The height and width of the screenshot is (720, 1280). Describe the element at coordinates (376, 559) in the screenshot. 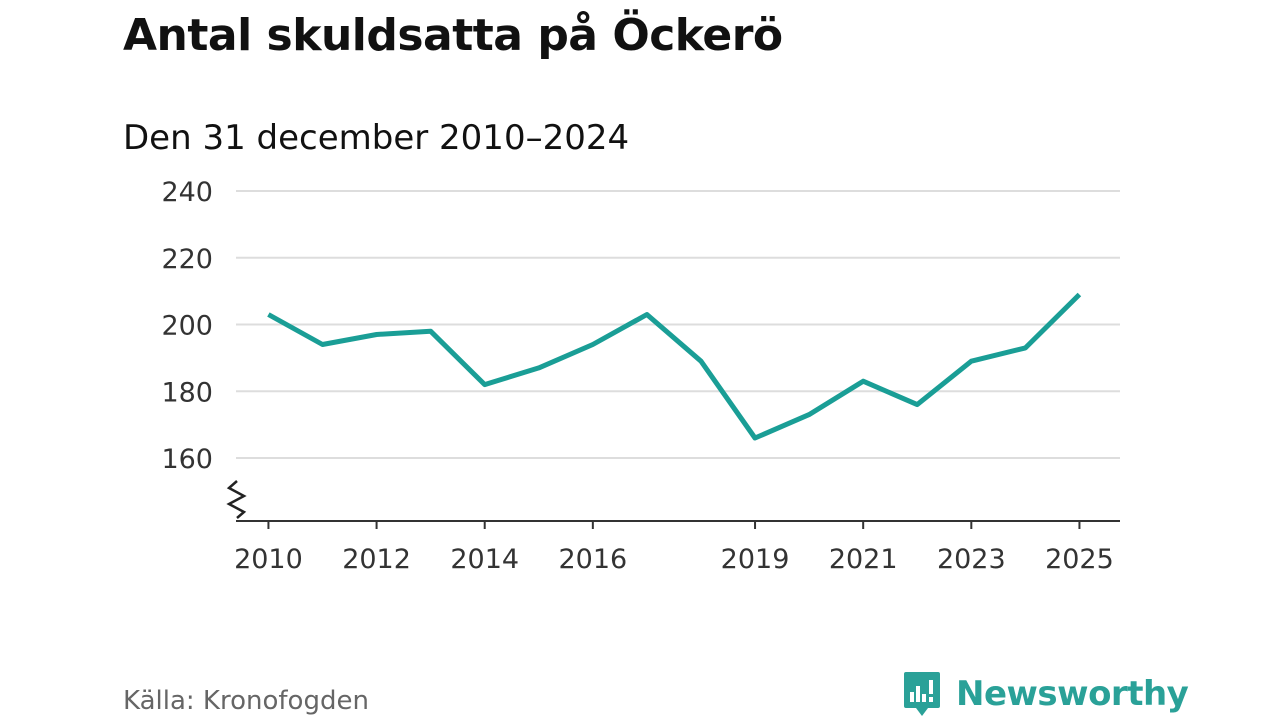

I see `x-tick-label: 2012` at that location.